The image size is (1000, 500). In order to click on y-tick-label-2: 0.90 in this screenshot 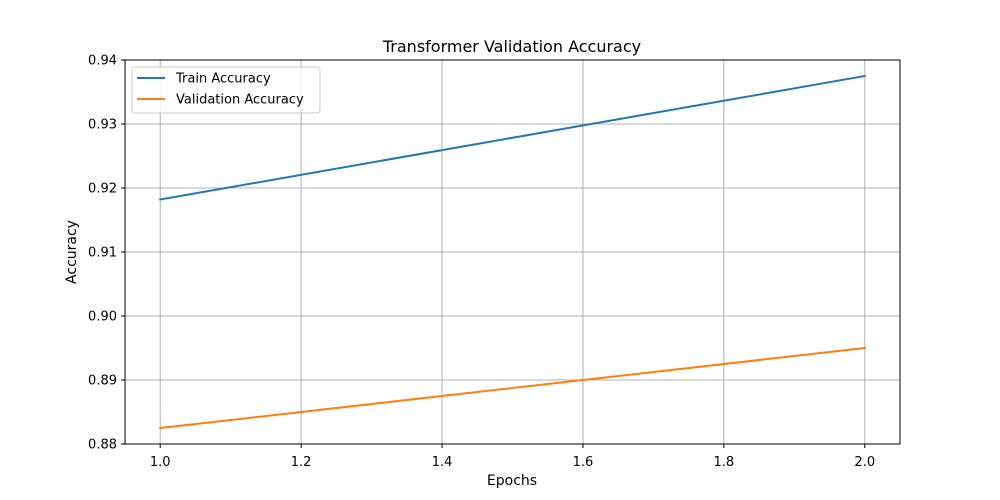, I will do `click(102, 317)`.